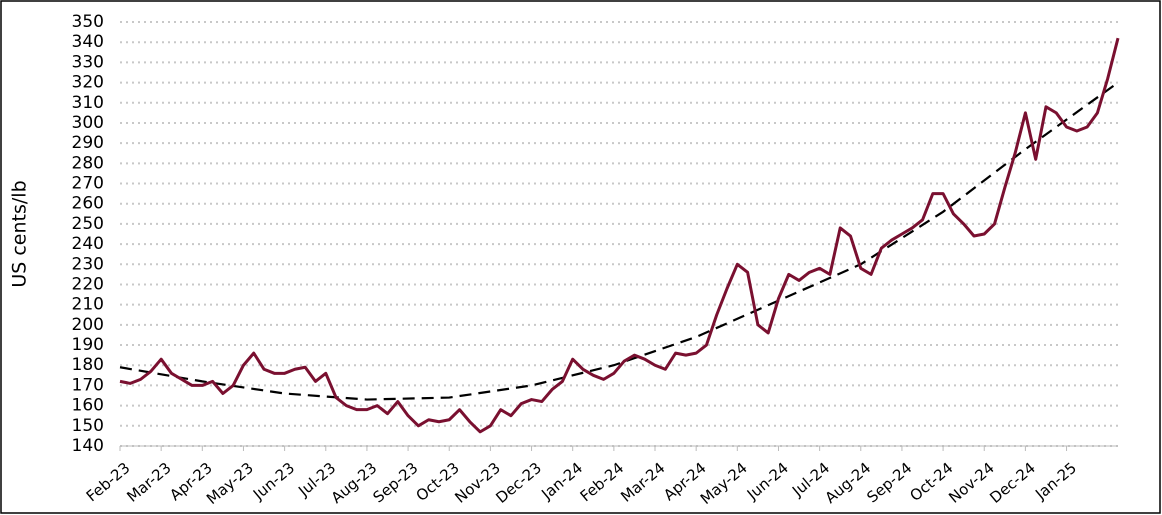 The image size is (1162, 515). I want to click on y-tick-label: 170, so click(88, 385).